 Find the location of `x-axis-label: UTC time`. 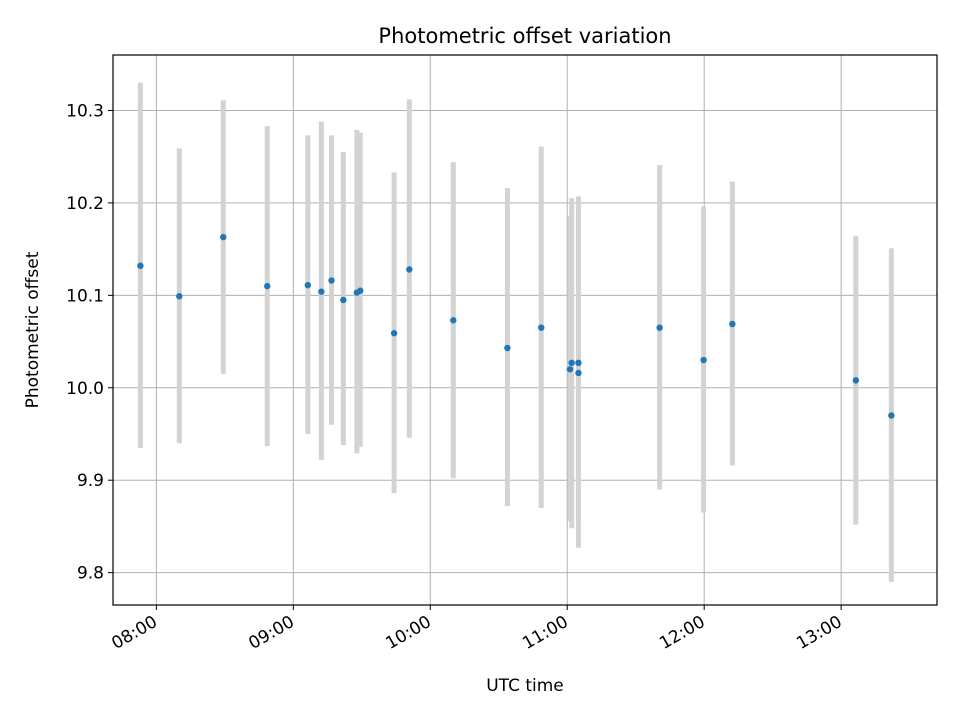

x-axis-label: UTC time is located at coordinates (525, 686).